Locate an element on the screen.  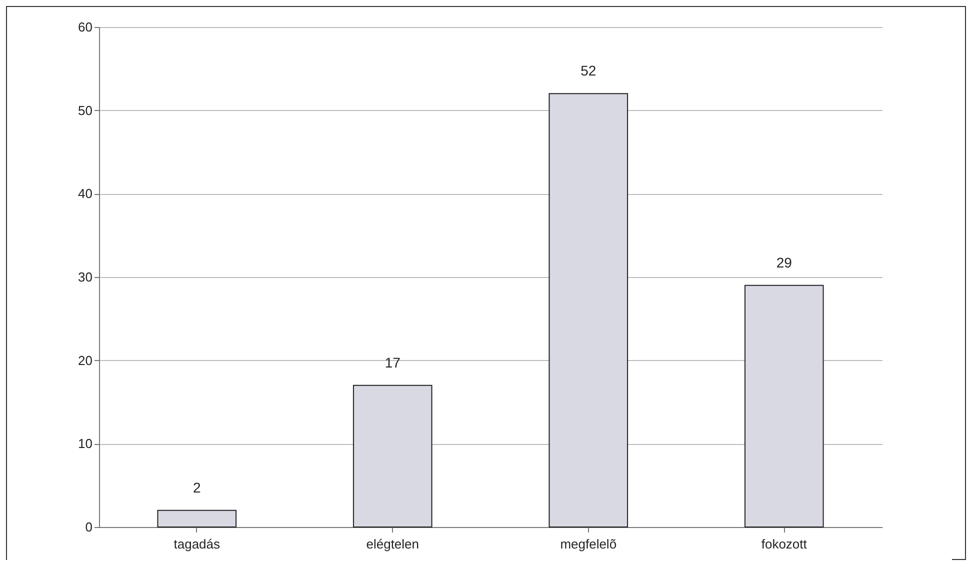
data-label: 29 is located at coordinates (784, 262).